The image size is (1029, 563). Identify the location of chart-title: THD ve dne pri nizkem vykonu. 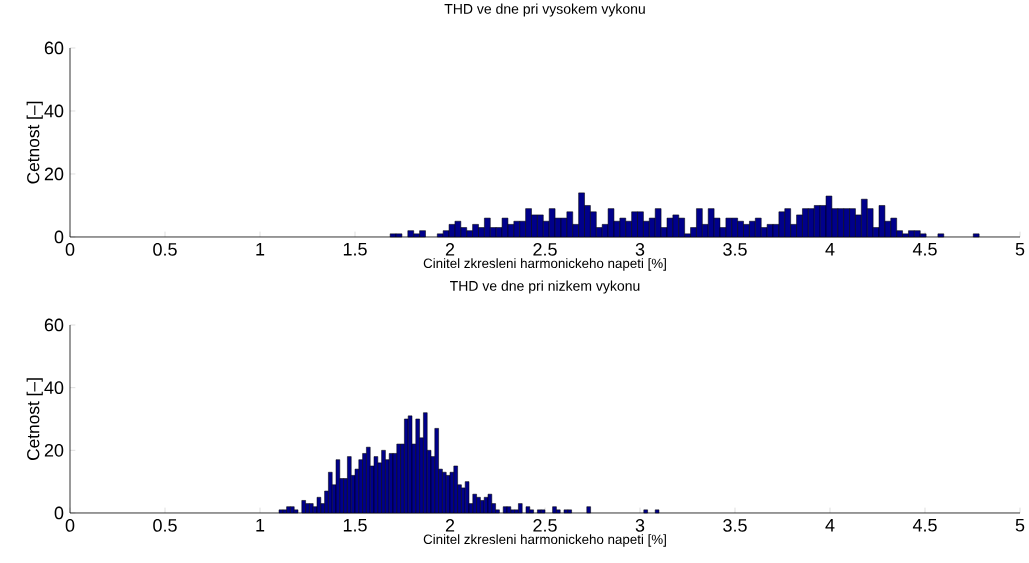
(545, 287).